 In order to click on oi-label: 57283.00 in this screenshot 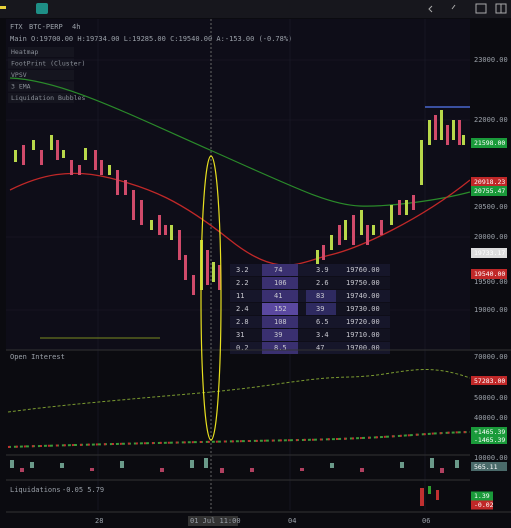, I will do `click(489, 381)`.